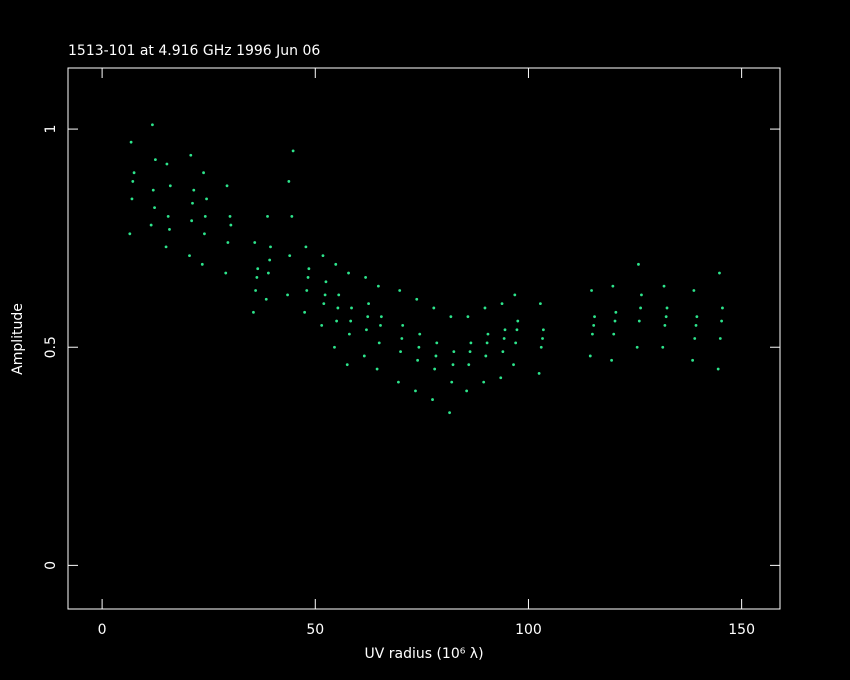  I want to click on x-tick-label: 50, so click(315, 630).